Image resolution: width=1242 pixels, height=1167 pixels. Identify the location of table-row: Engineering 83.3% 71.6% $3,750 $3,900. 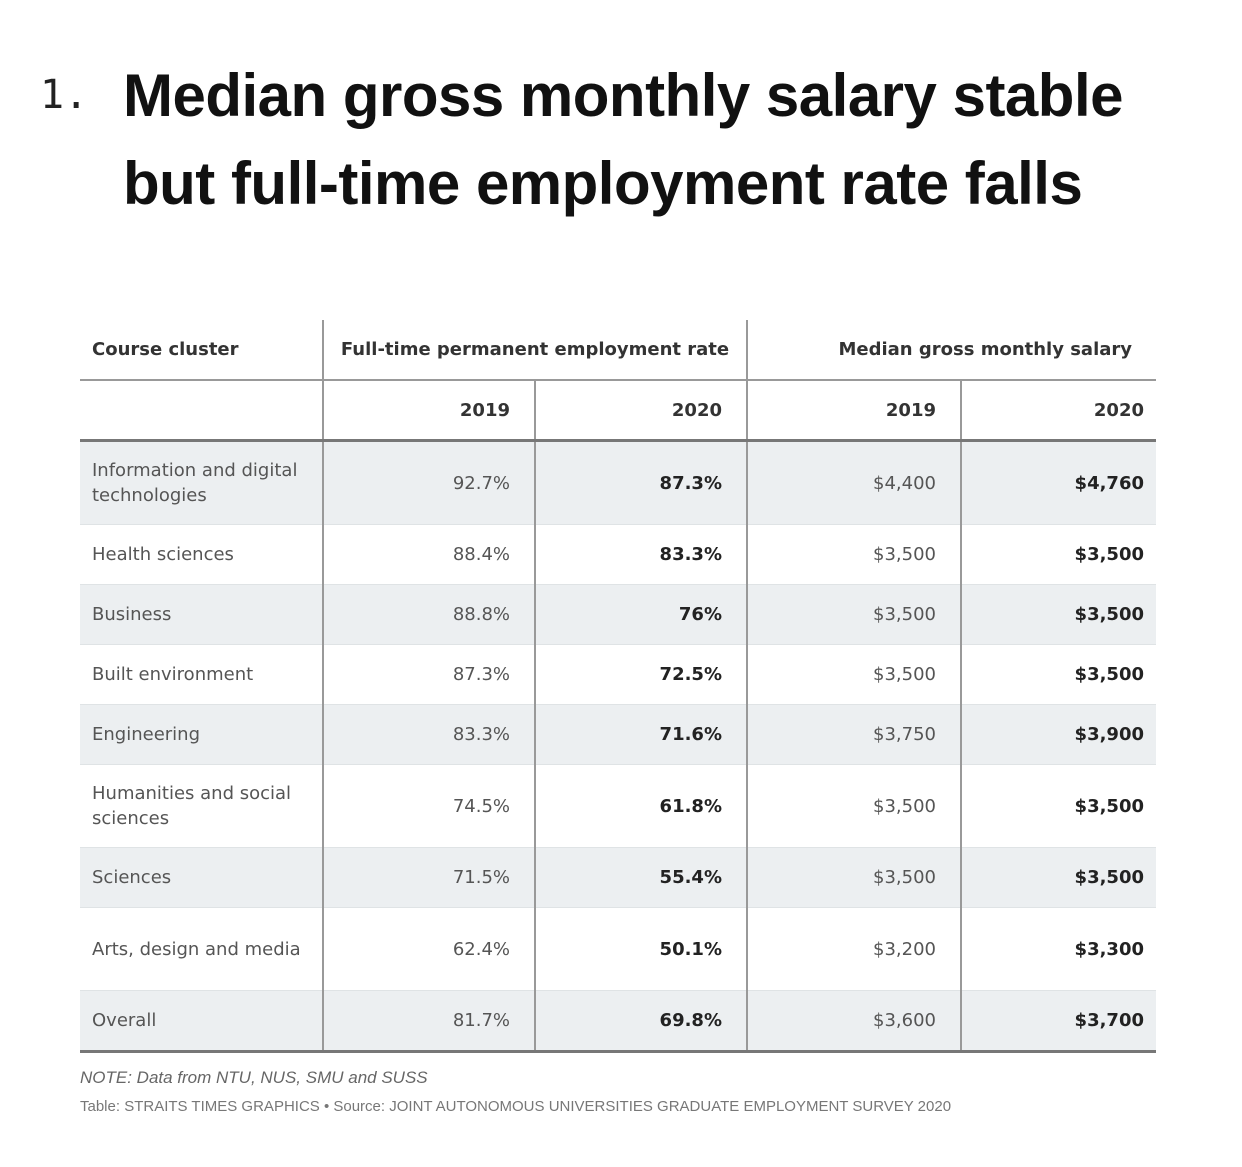
(618, 734).